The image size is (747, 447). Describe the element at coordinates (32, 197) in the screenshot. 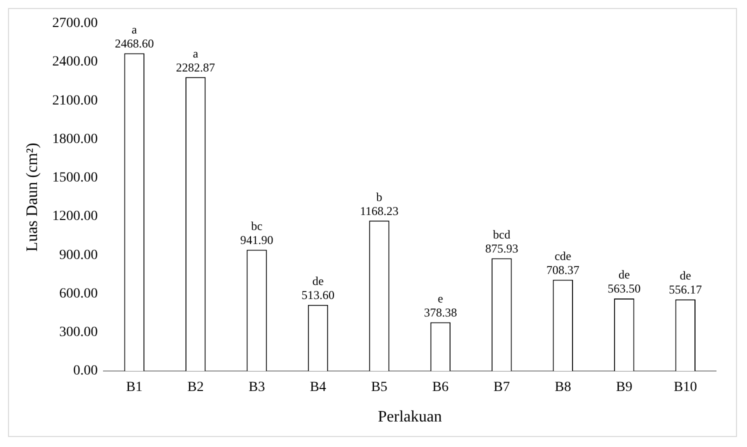

I see `y-axis-title: Luas Daun (cm²)` at that location.